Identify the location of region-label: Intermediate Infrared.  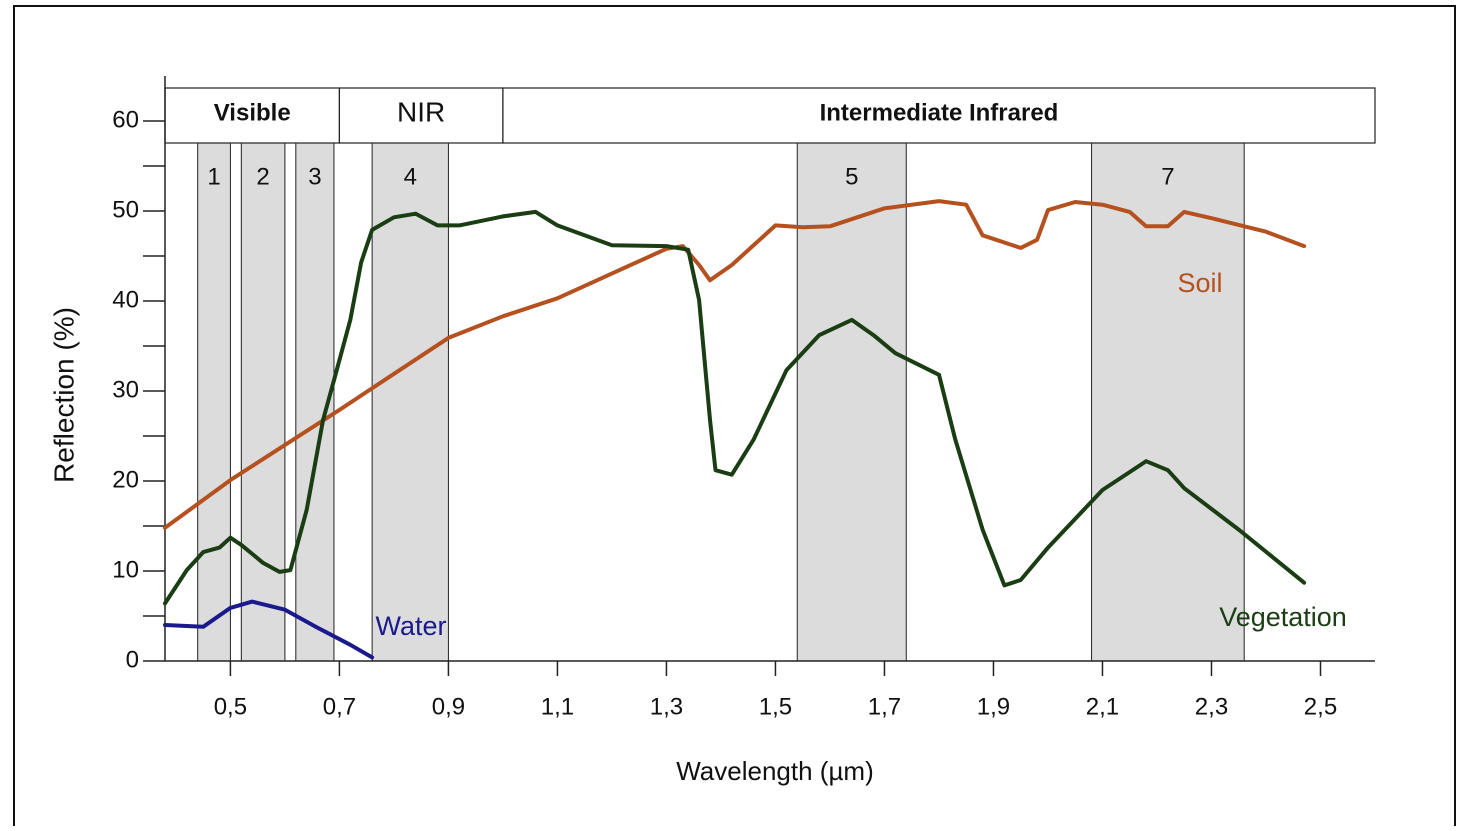
(939, 112).